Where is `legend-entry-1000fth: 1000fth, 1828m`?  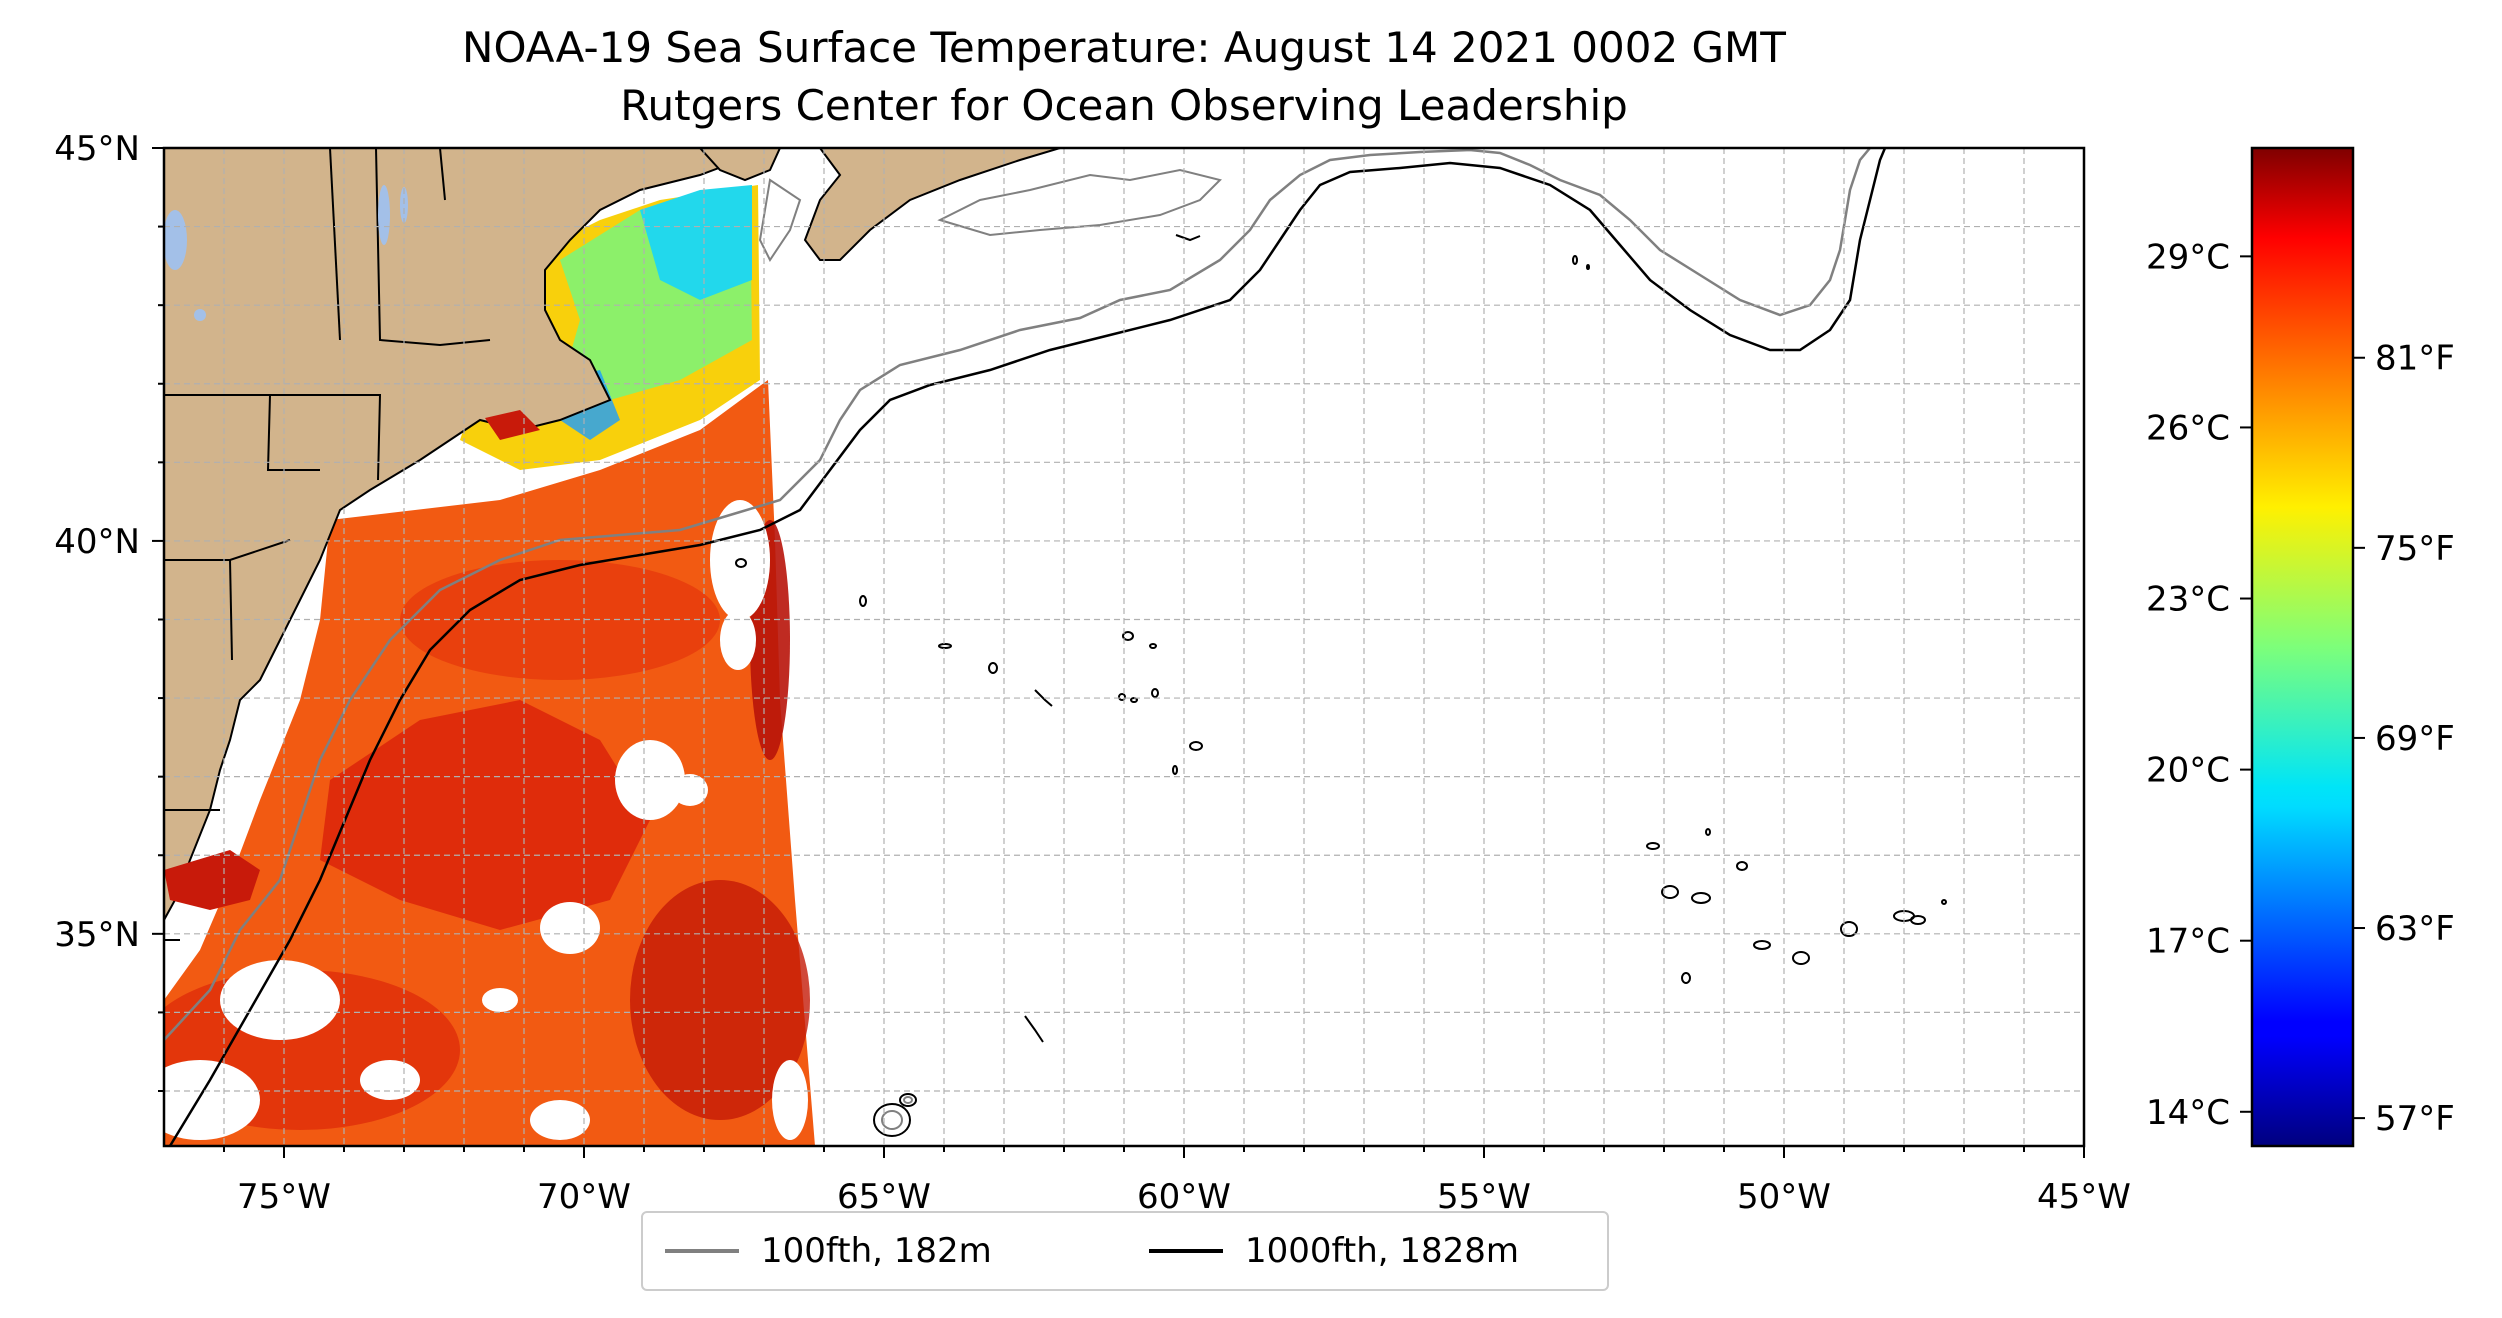 legend-entry-1000fth: 1000fth, 1828m is located at coordinates (1334, 1251).